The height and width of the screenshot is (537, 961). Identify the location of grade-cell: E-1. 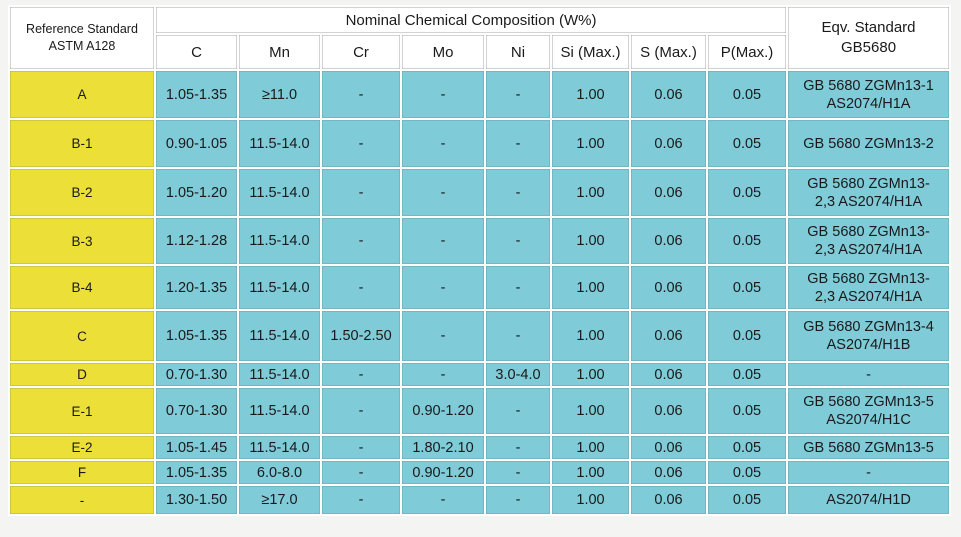
(82, 411).